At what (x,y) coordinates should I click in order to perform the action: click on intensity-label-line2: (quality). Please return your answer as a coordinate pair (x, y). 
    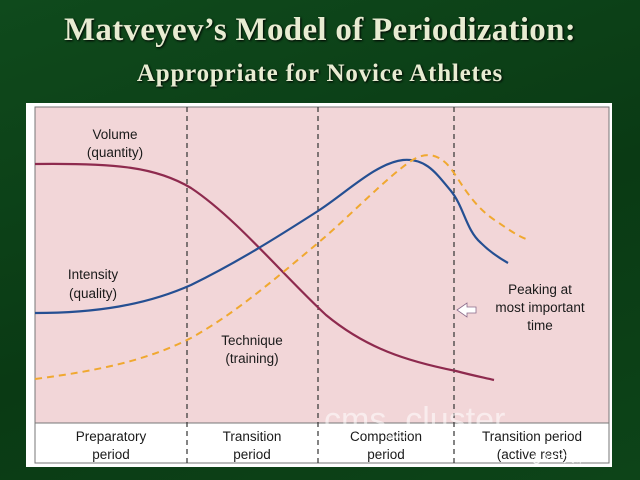
    Looking at the image, I should click on (93, 293).